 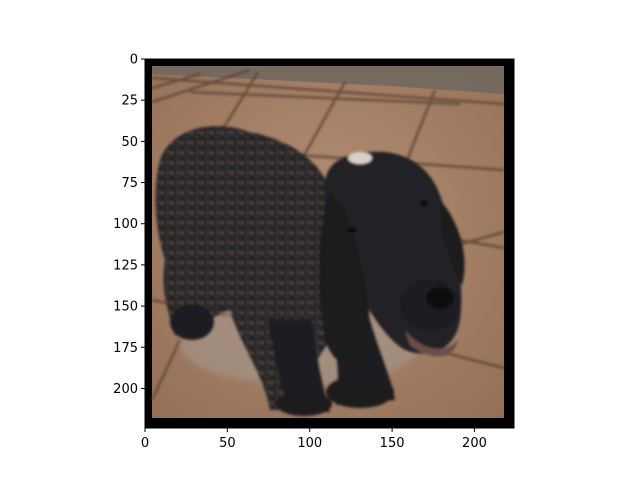 I want to click on y-tick-label: 0, so click(x=134, y=60).